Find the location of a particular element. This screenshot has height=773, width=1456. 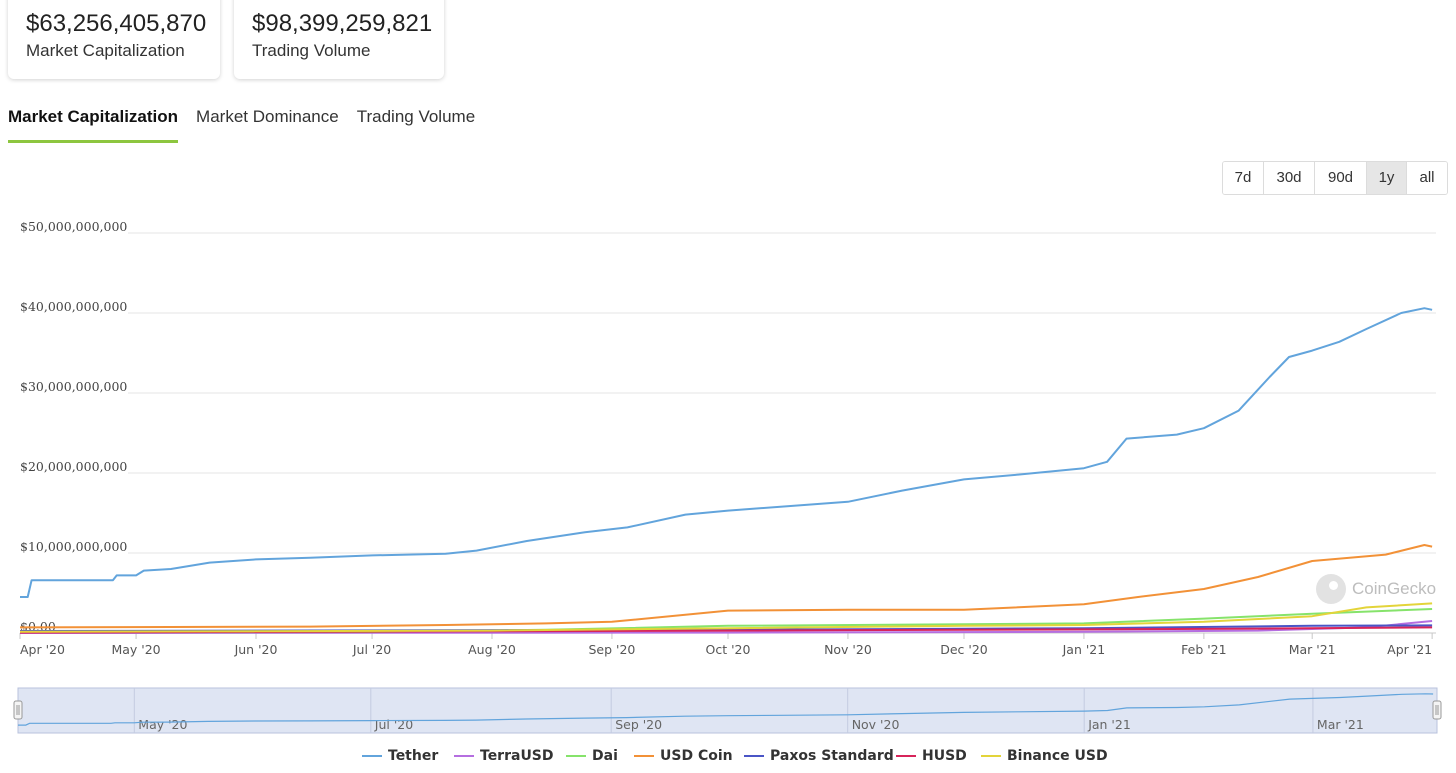

range-all-button: all is located at coordinates (1427, 178).